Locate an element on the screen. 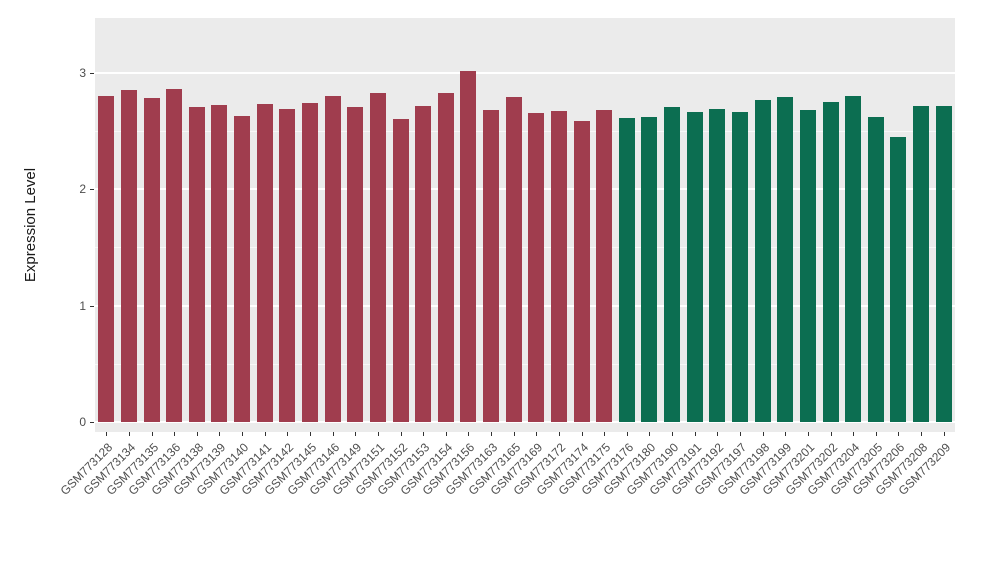  bar-GSM773140 is located at coordinates (242, 269).